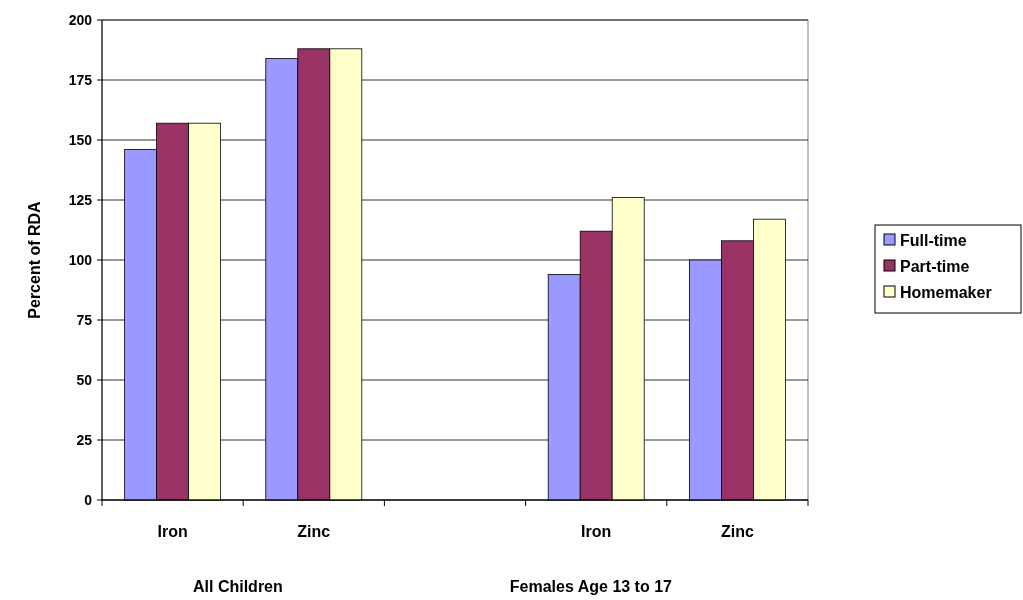 Image resolution: width=1023 pixels, height=600 pixels. I want to click on y-tick-label: 175, so click(80, 79).